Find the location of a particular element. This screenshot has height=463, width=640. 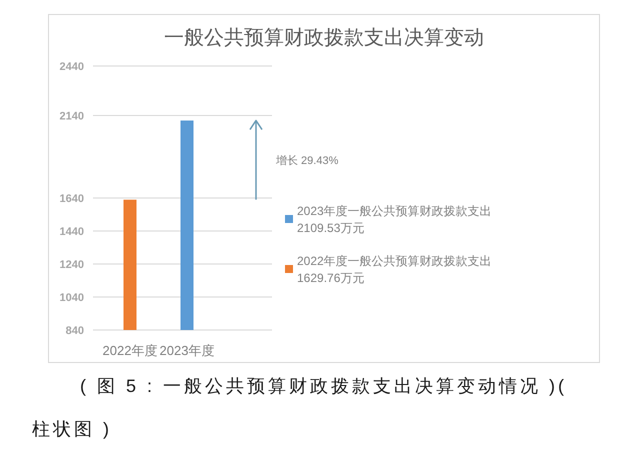

x-tick-label: 2023年度 is located at coordinates (187, 350).